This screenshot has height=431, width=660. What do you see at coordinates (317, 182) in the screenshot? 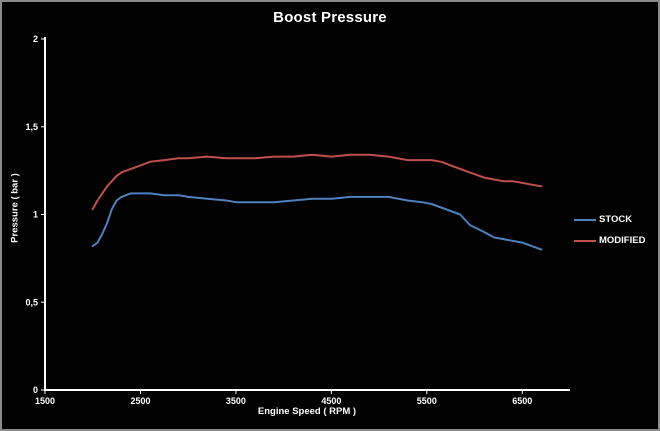
I see `series-line-modified` at bounding box center [317, 182].